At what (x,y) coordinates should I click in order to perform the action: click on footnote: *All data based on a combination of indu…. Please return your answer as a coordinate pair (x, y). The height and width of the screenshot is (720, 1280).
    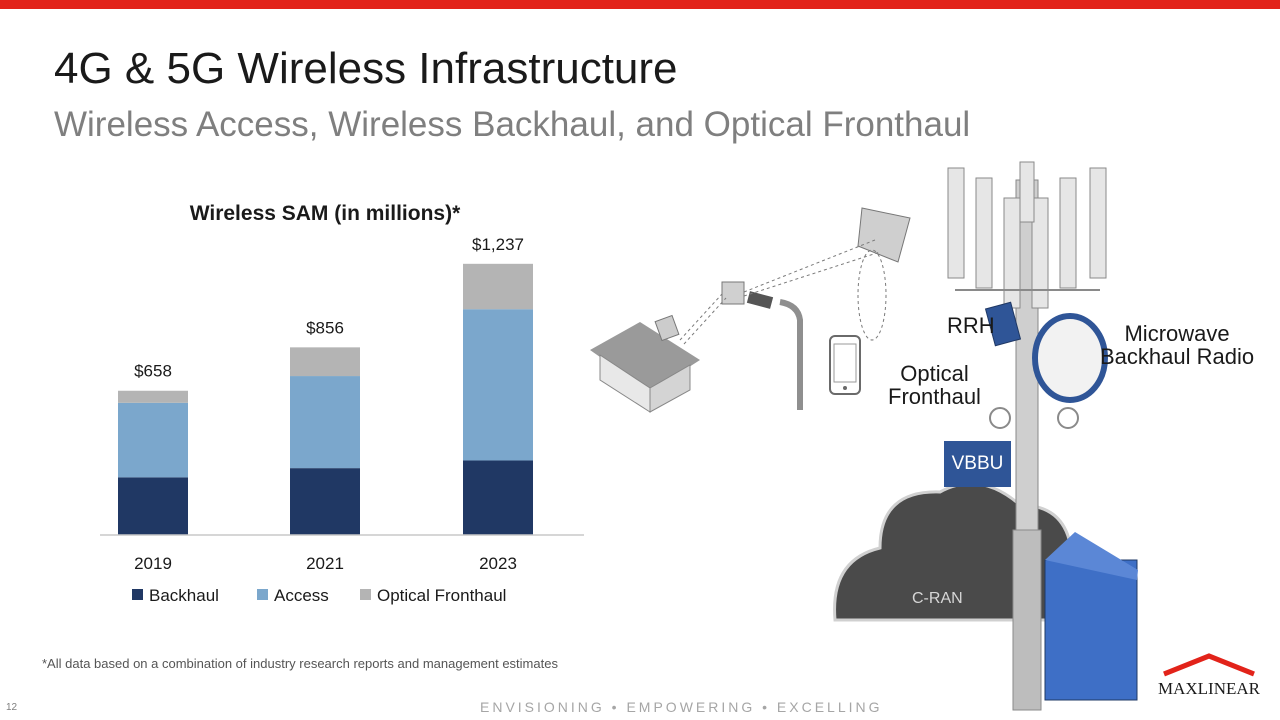
    Looking at the image, I should click on (300, 663).